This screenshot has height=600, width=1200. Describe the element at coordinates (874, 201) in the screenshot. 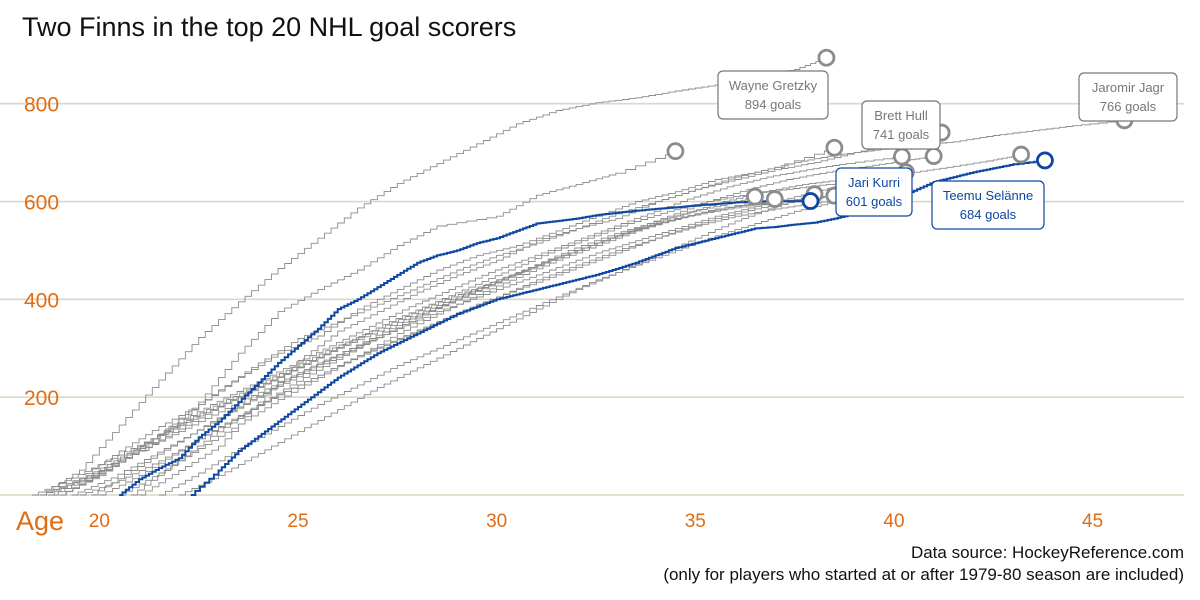

I see `label-text-jari-kurri: 601 goals` at that location.